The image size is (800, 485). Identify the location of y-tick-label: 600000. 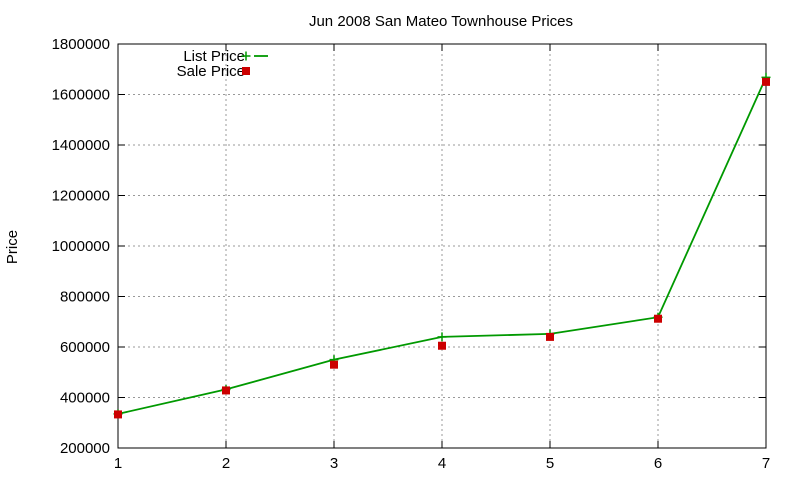
(85, 347).